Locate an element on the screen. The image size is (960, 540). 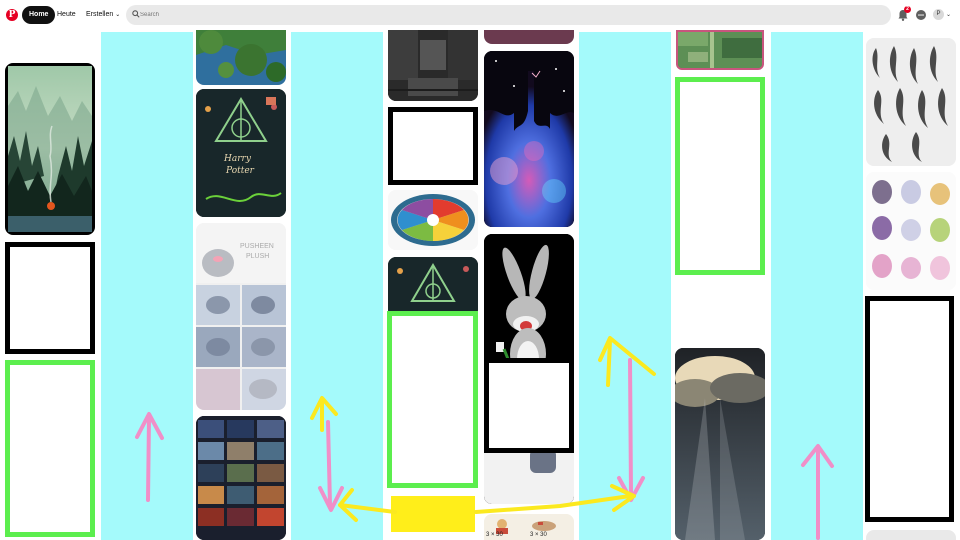
pixel-map-image is located at coordinates (720, 50).